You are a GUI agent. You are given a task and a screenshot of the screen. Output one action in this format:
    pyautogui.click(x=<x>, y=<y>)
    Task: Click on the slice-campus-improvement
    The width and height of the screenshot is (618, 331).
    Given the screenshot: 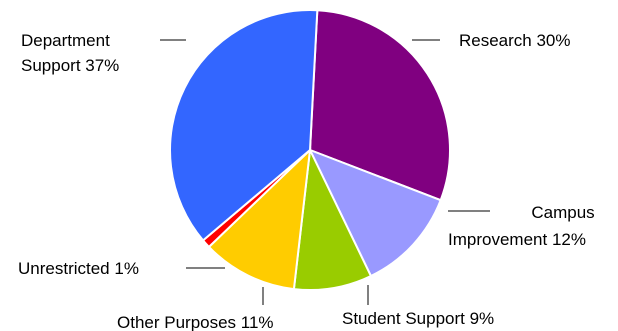 What is the action you would take?
    pyautogui.click(x=375, y=213)
    